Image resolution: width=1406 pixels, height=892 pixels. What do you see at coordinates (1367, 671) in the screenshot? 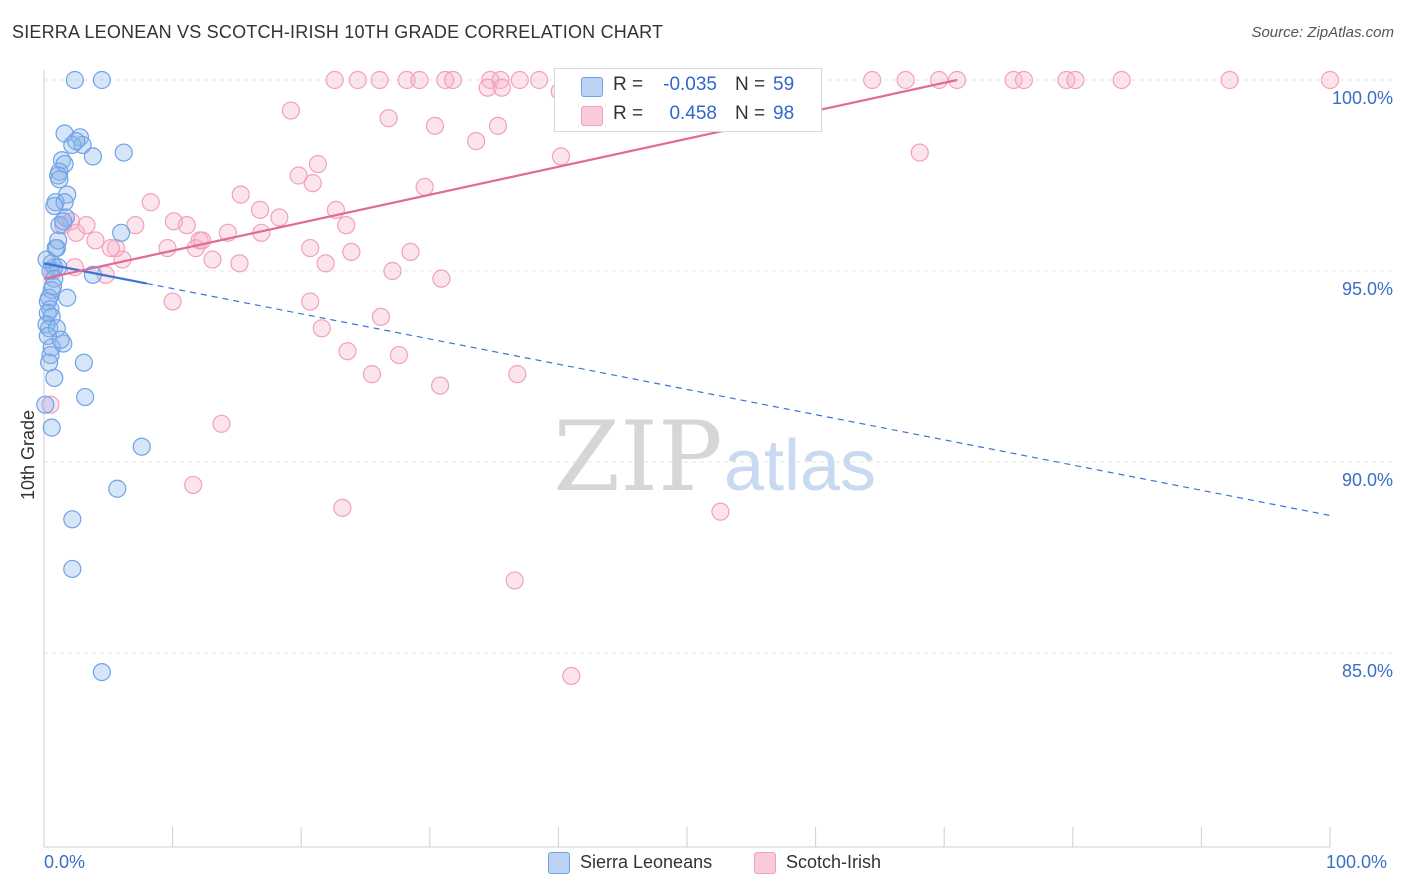
I see `y-tick-label: 85.0%` at bounding box center [1367, 671].